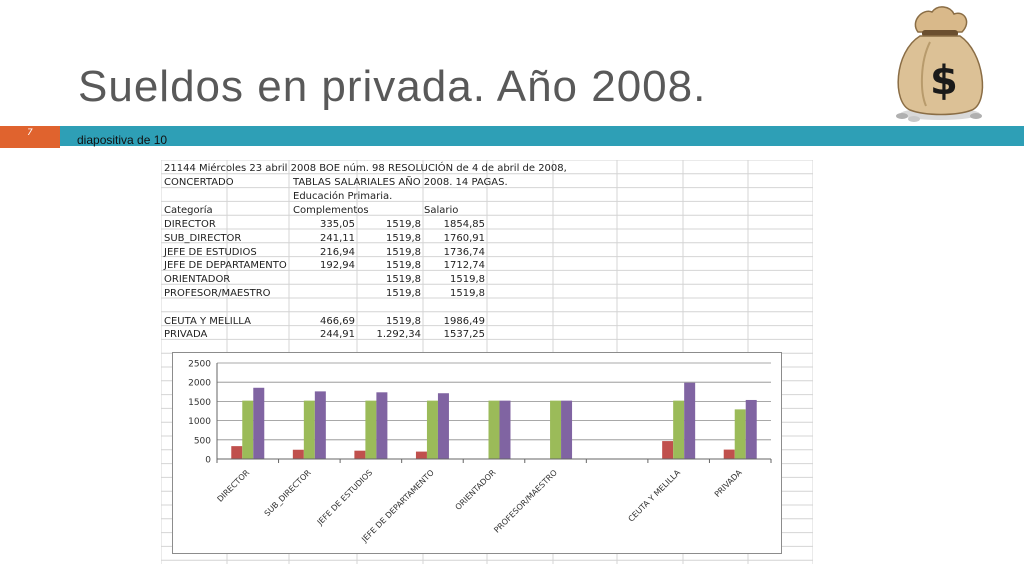 The height and width of the screenshot is (576, 1024). Describe the element at coordinates (331, 210) in the screenshot. I see `col-header-complementos: Complementos` at that location.